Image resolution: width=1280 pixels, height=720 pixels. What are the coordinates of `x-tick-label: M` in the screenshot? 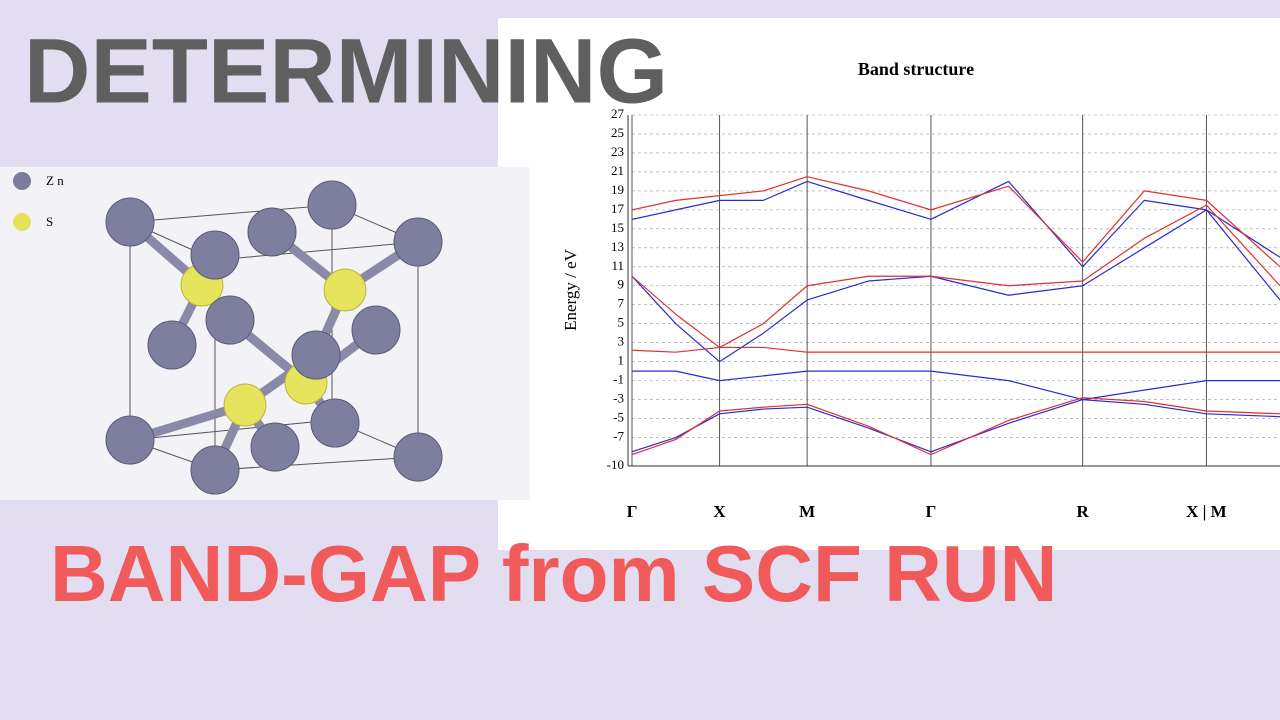 It's located at (807, 511).